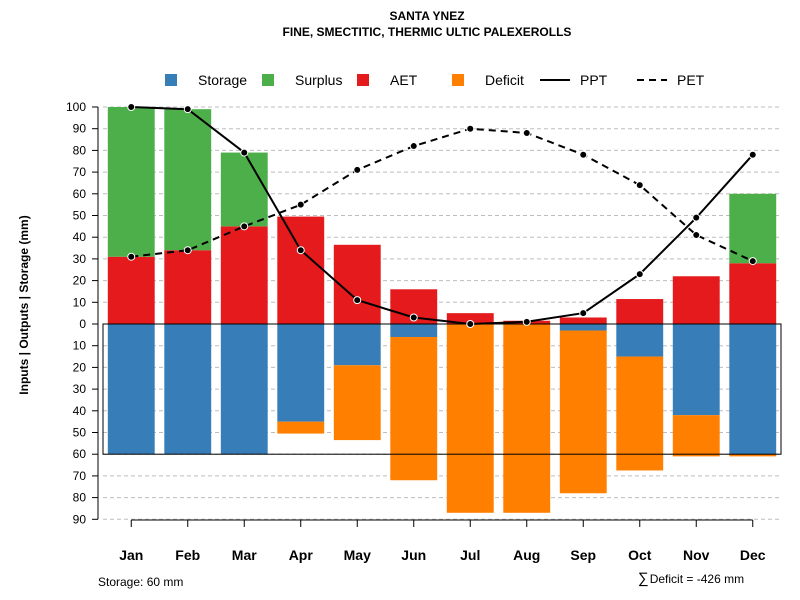 The image size is (800, 600). What do you see at coordinates (404, 80) in the screenshot?
I see `legend-label-aet: AET` at bounding box center [404, 80].